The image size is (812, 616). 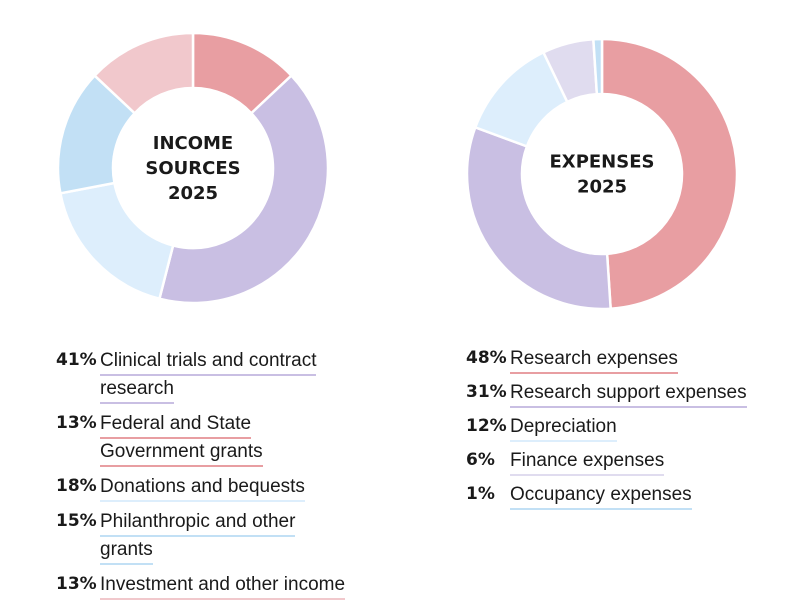 I want to click on income-legend-label: Philanthropic and other grants, so click(x=198, y=537).